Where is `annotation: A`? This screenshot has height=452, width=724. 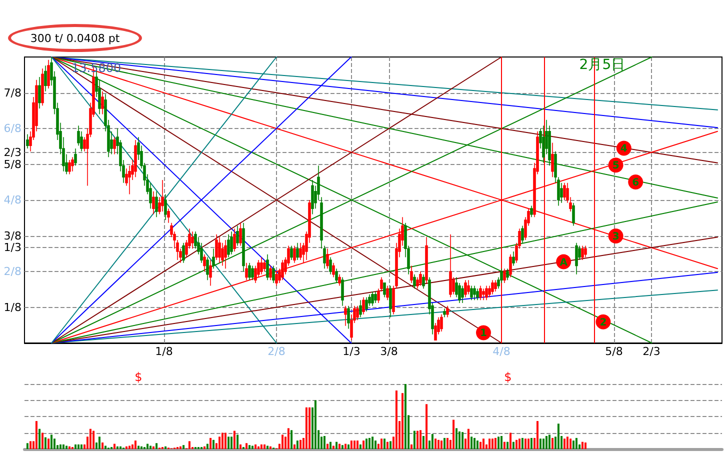
annotation: A is located at coordinates (564, 262).